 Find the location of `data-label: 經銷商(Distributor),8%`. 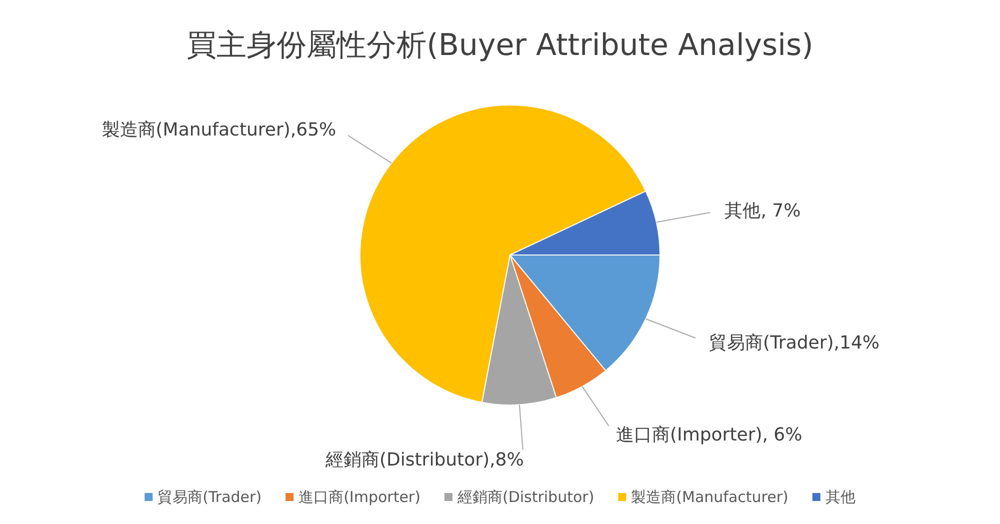

data-label: 經銷商(Distributor),8% is located at coordinates (424, 460).